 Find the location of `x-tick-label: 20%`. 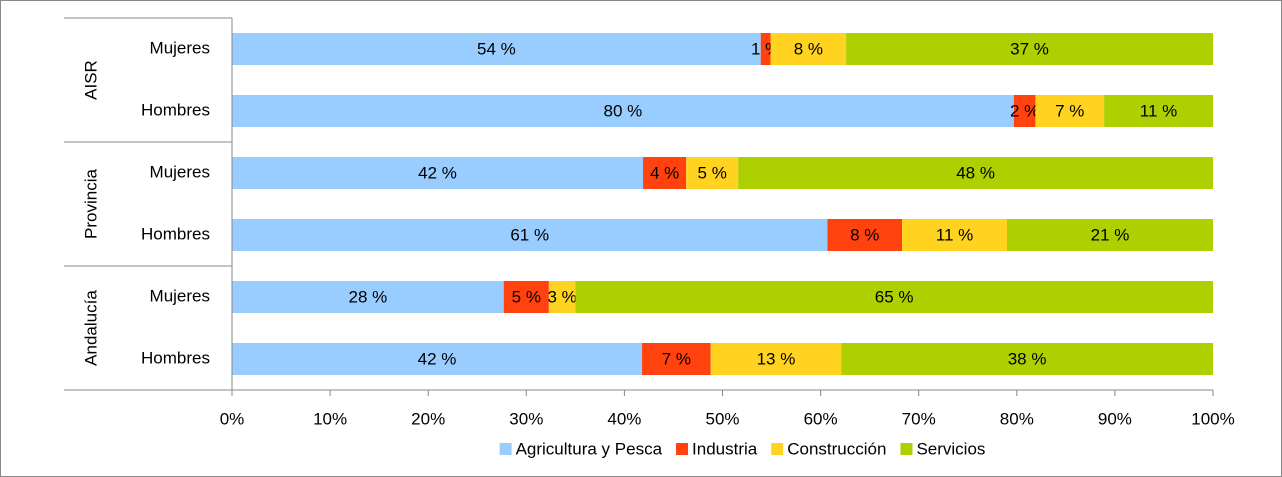

x-tick-label: 20% is located at coordinates (428, 418).